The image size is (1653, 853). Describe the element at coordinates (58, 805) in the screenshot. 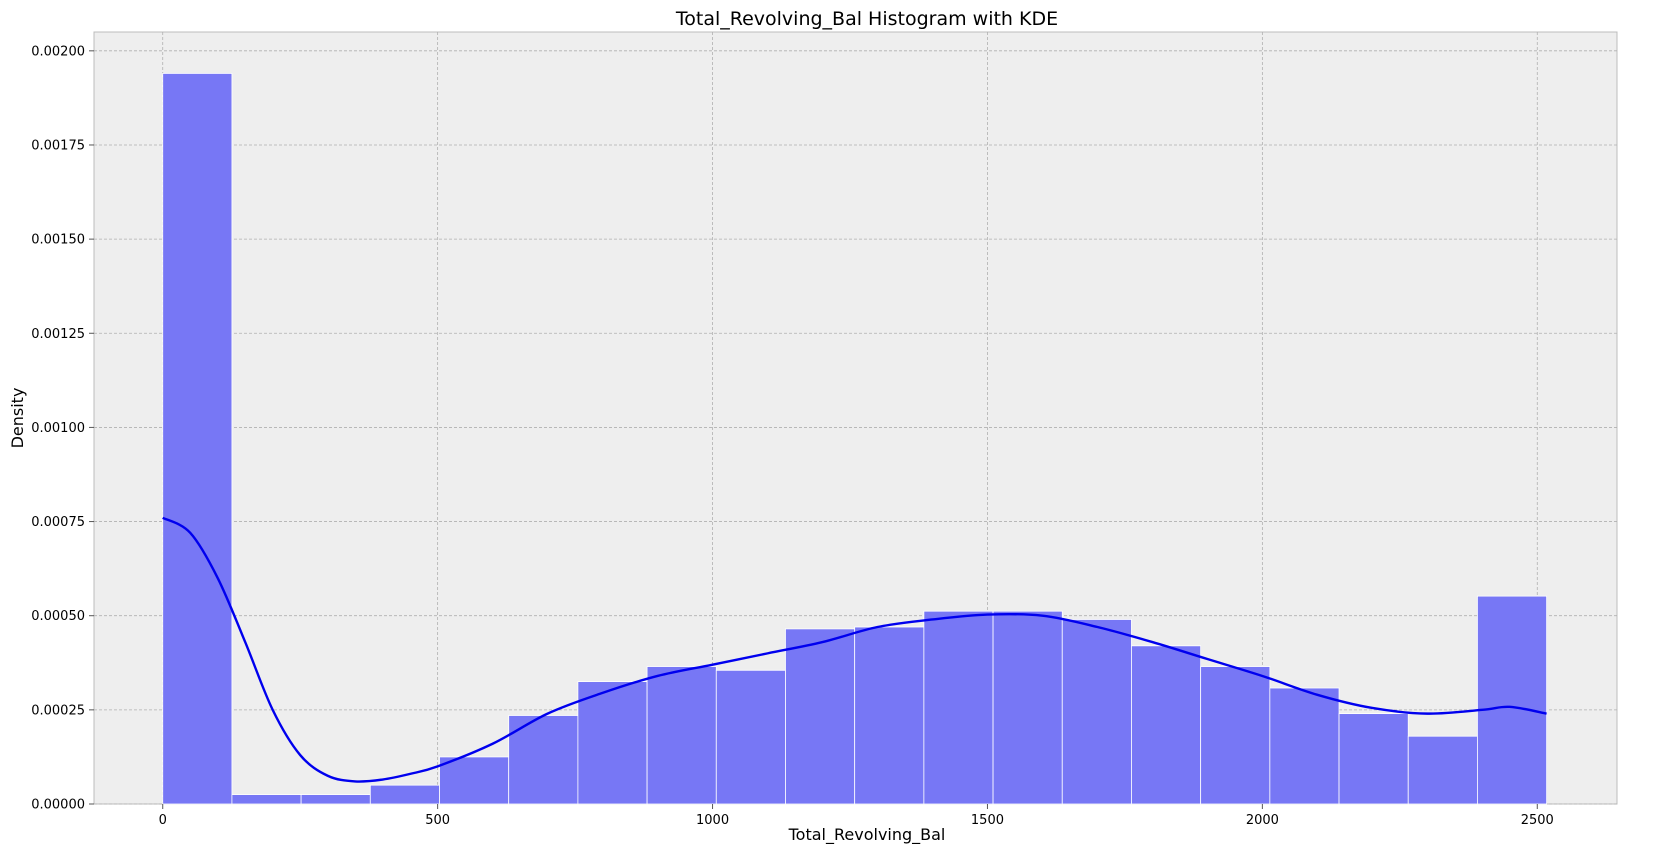

I see `y-tick-label-0: 0.00000` at that location.